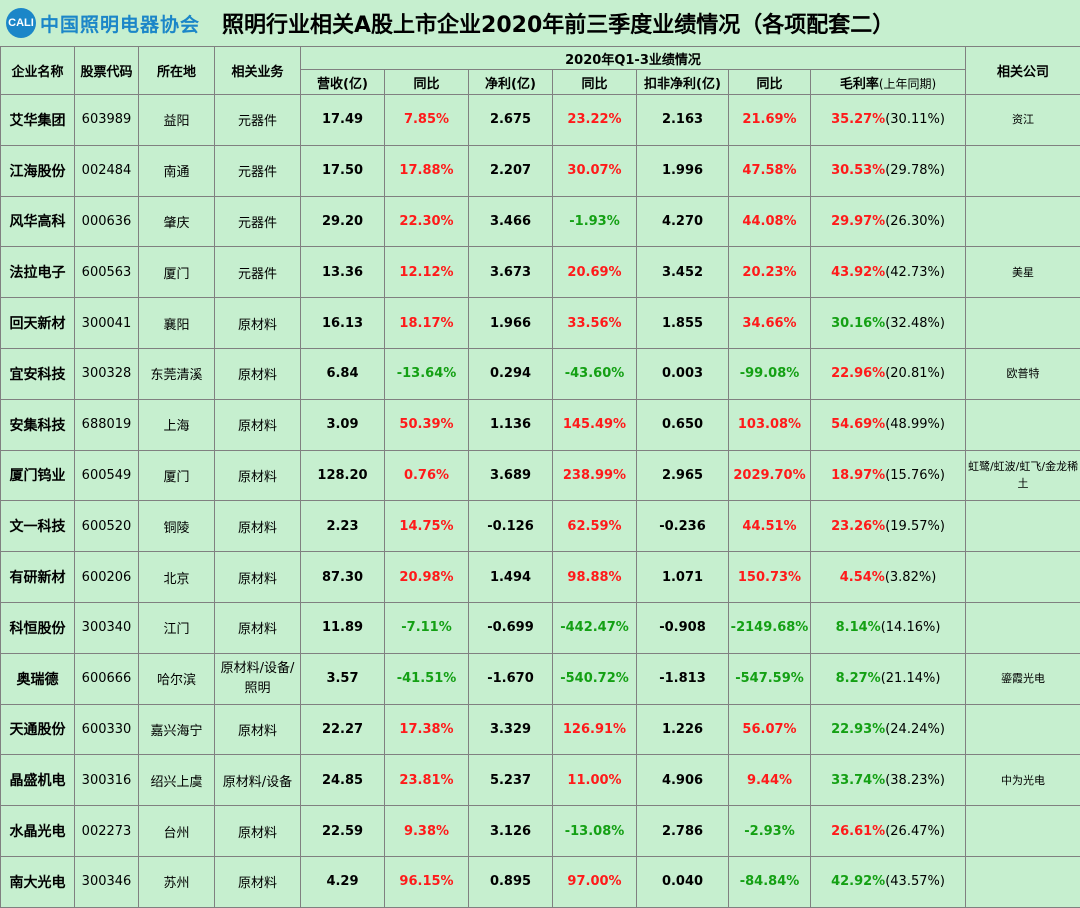 The width and height of the screenshot is (1080, 908). I want to click on deducted-profit-yoy: 21.69%, so click(770, 120).